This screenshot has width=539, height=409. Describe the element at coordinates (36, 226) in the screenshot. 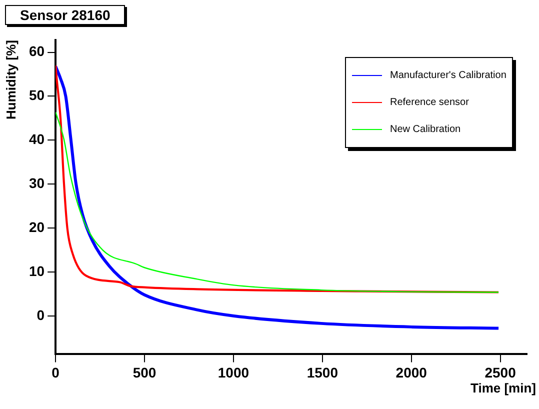

I see `y-tick-label: 20` at that location.